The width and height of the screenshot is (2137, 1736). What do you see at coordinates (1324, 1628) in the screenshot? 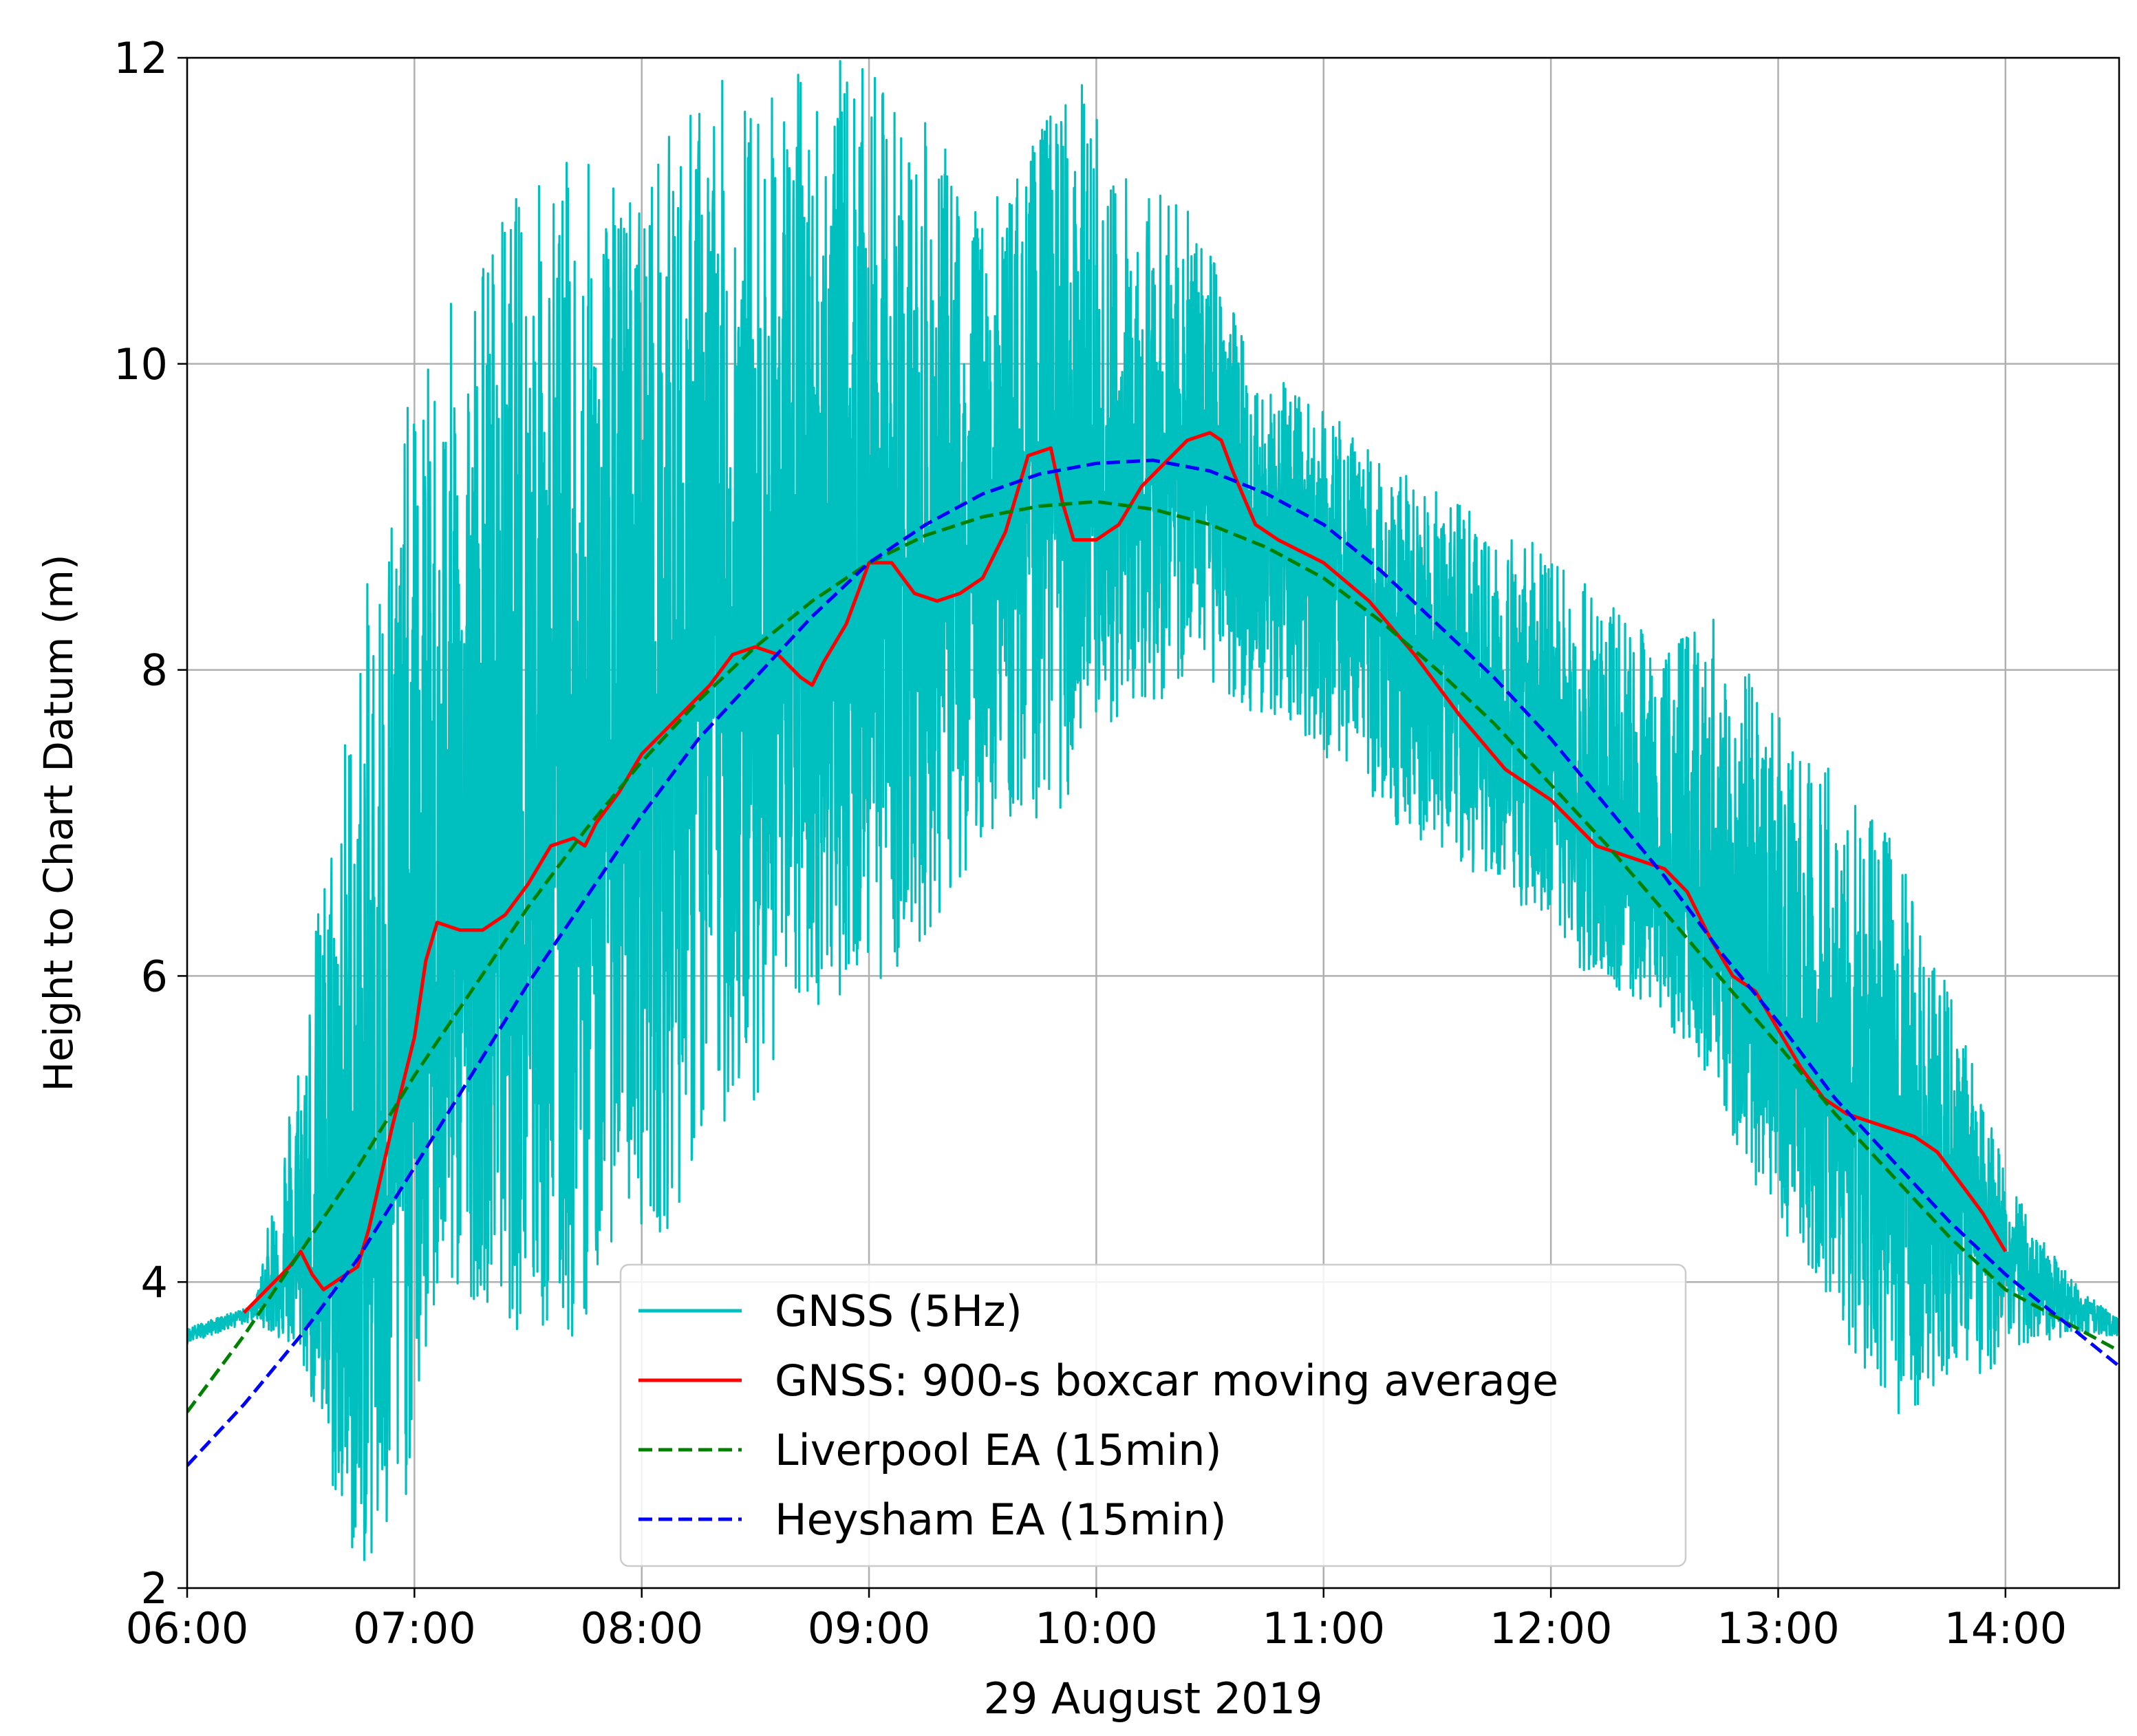
I see `x-tick-label: 11:00` at bounding box center [1324, 1628].